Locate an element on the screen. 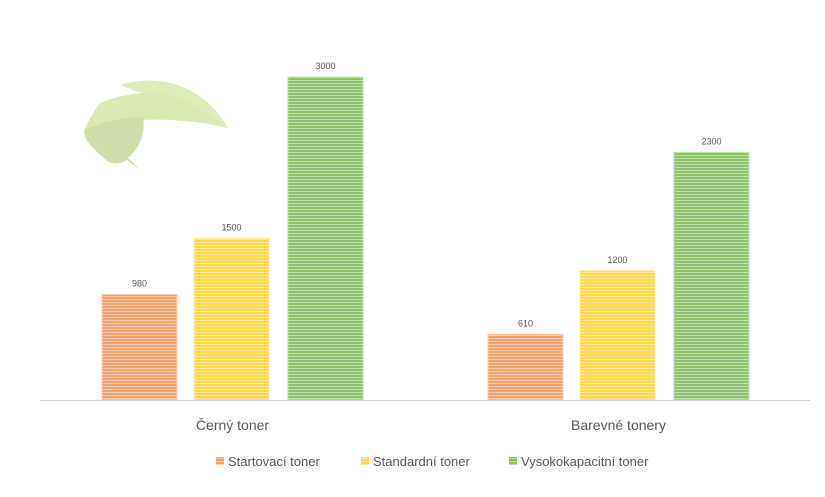 The height and width of the screenshot is (497, 825). data-label: 2300 is located at coordinates (711, 141).